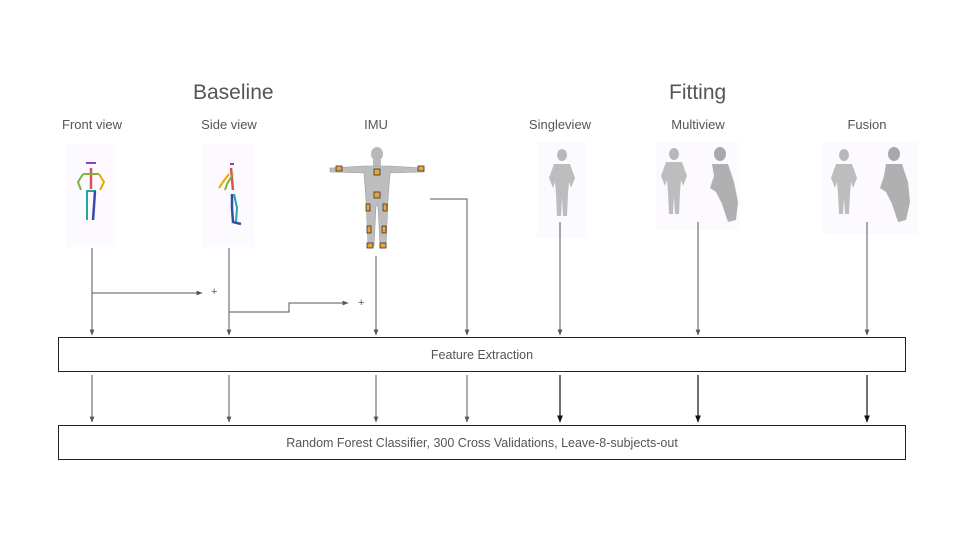 The image size is (960, 540). I want to click on feature-extraction-label: Feature Extraction, so click(482, 354).